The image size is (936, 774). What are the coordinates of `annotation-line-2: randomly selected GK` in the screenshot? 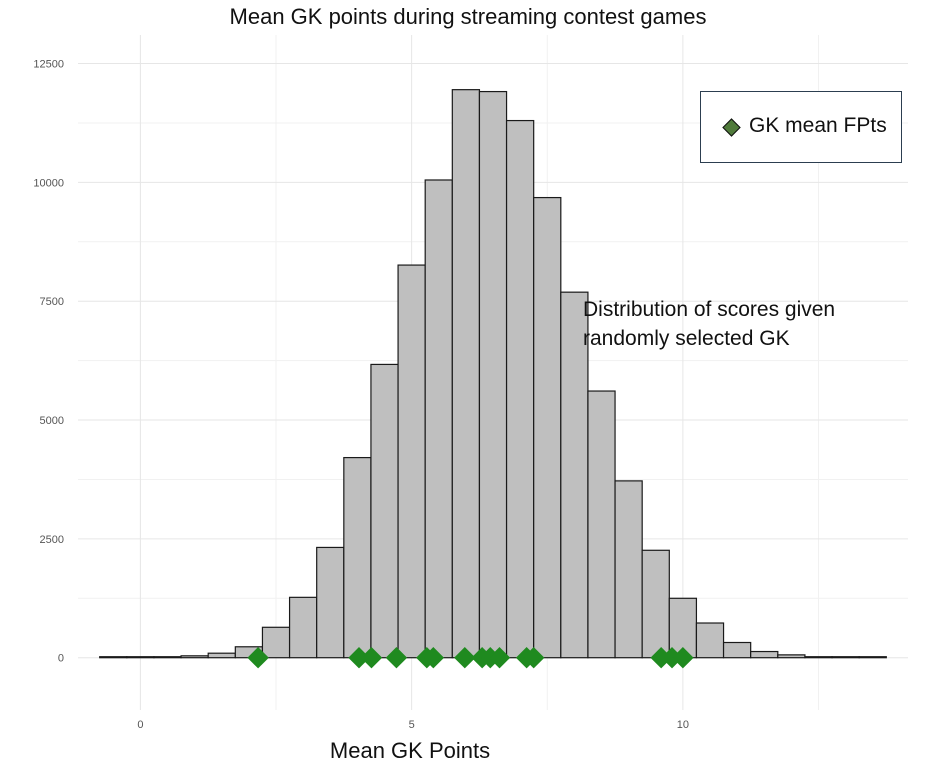 It's located at (686, 338).